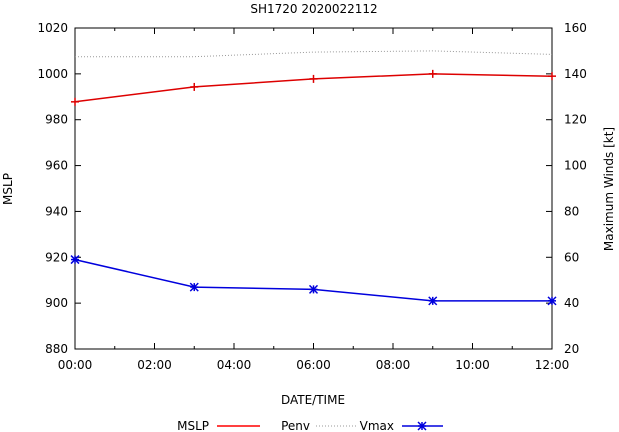 This screenshot has height=432, width=619. Describe the element at coordinates (571, 349) in the screenshot. I see `right-tick-label: 20` at that location.